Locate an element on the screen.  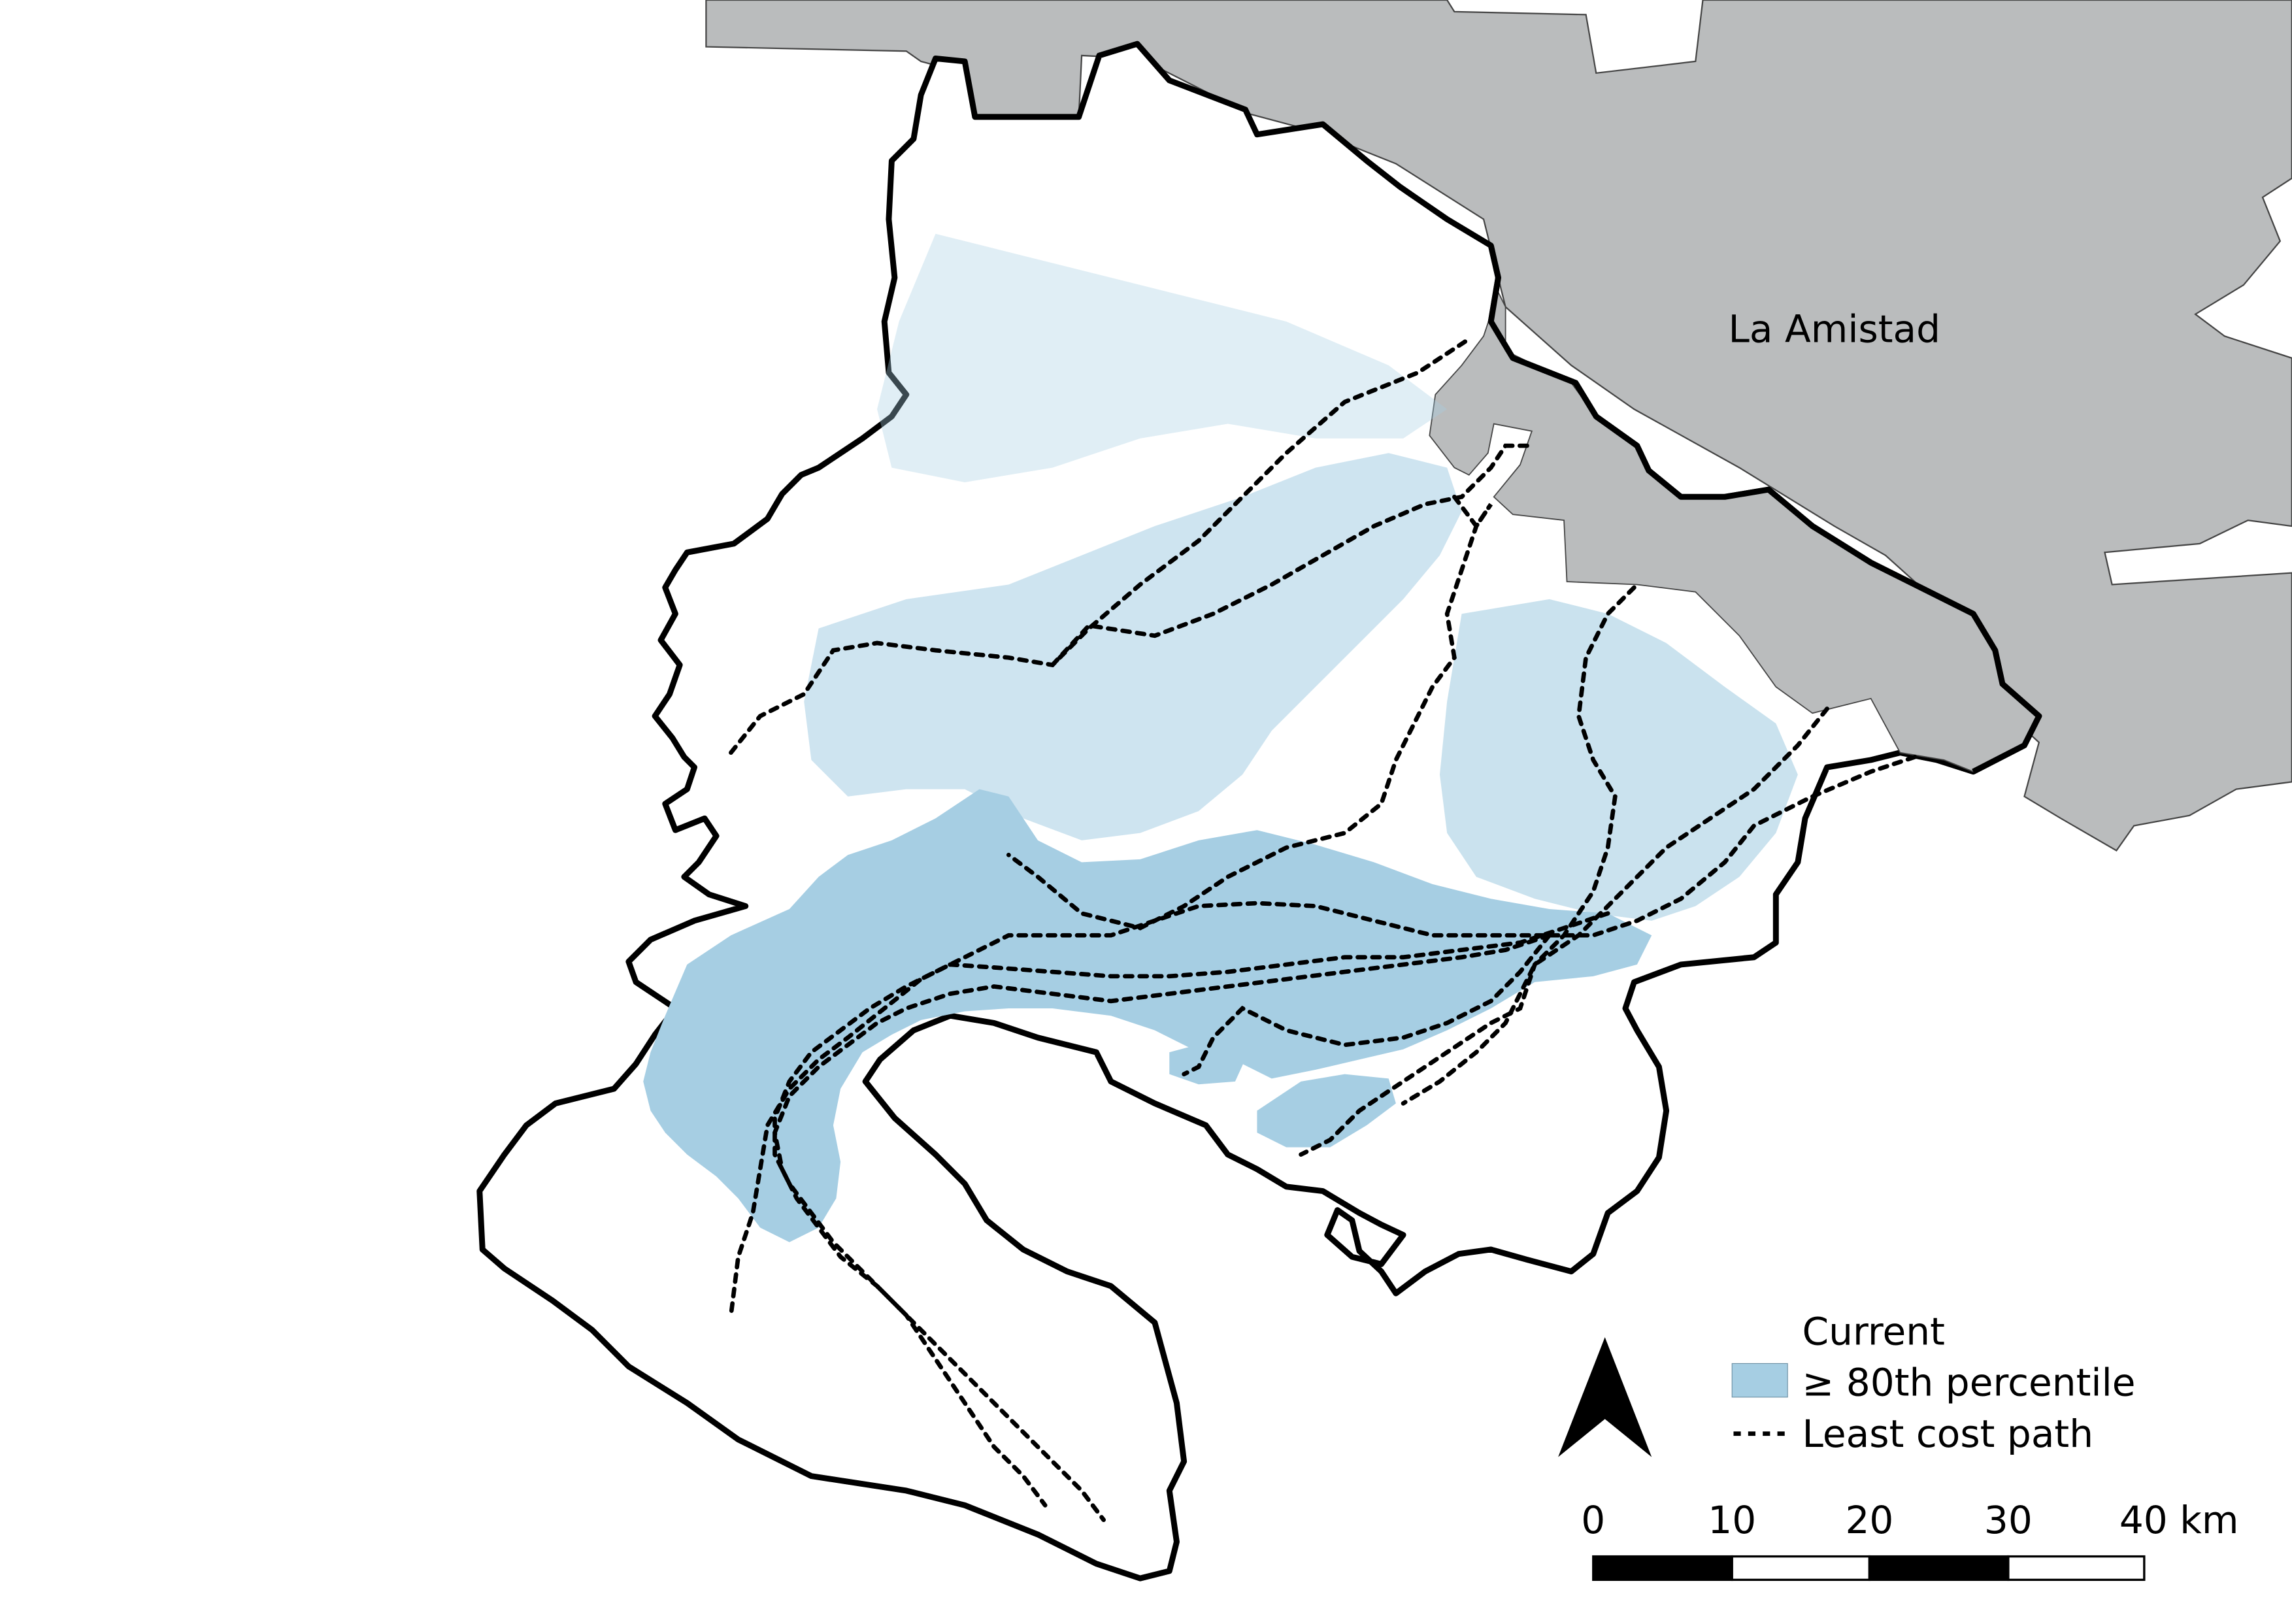
scale-bar-tick-label: 10 is located at coordinates (1732, 1520).